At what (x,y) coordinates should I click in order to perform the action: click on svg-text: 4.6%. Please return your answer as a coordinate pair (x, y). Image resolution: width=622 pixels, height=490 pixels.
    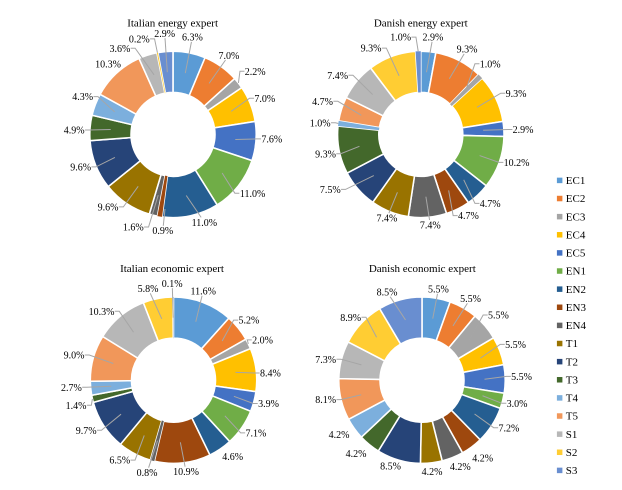
    Looking at the image, I should click on (232, 457).